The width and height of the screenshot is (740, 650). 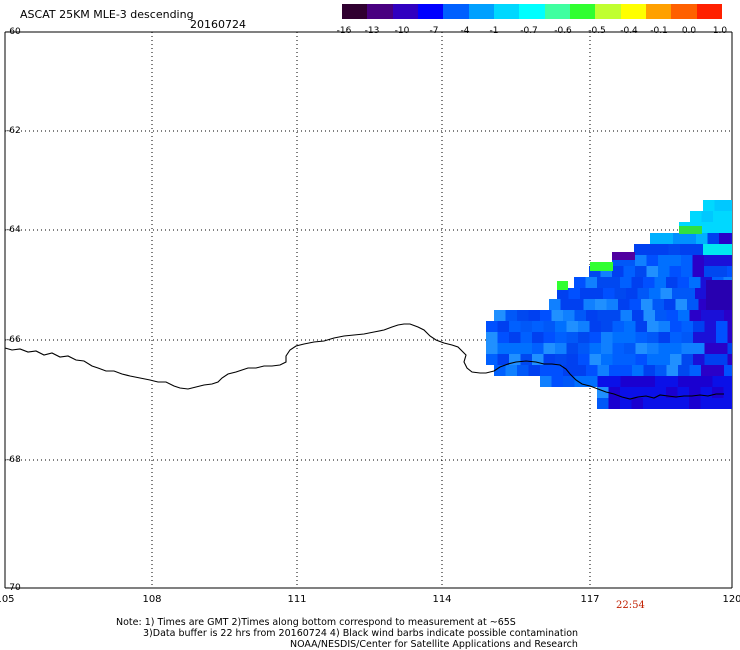 What do you see at coordinates (13, 588) in the screenshot?
I see `latitude-label: -70` at bounding box center [13, 588].